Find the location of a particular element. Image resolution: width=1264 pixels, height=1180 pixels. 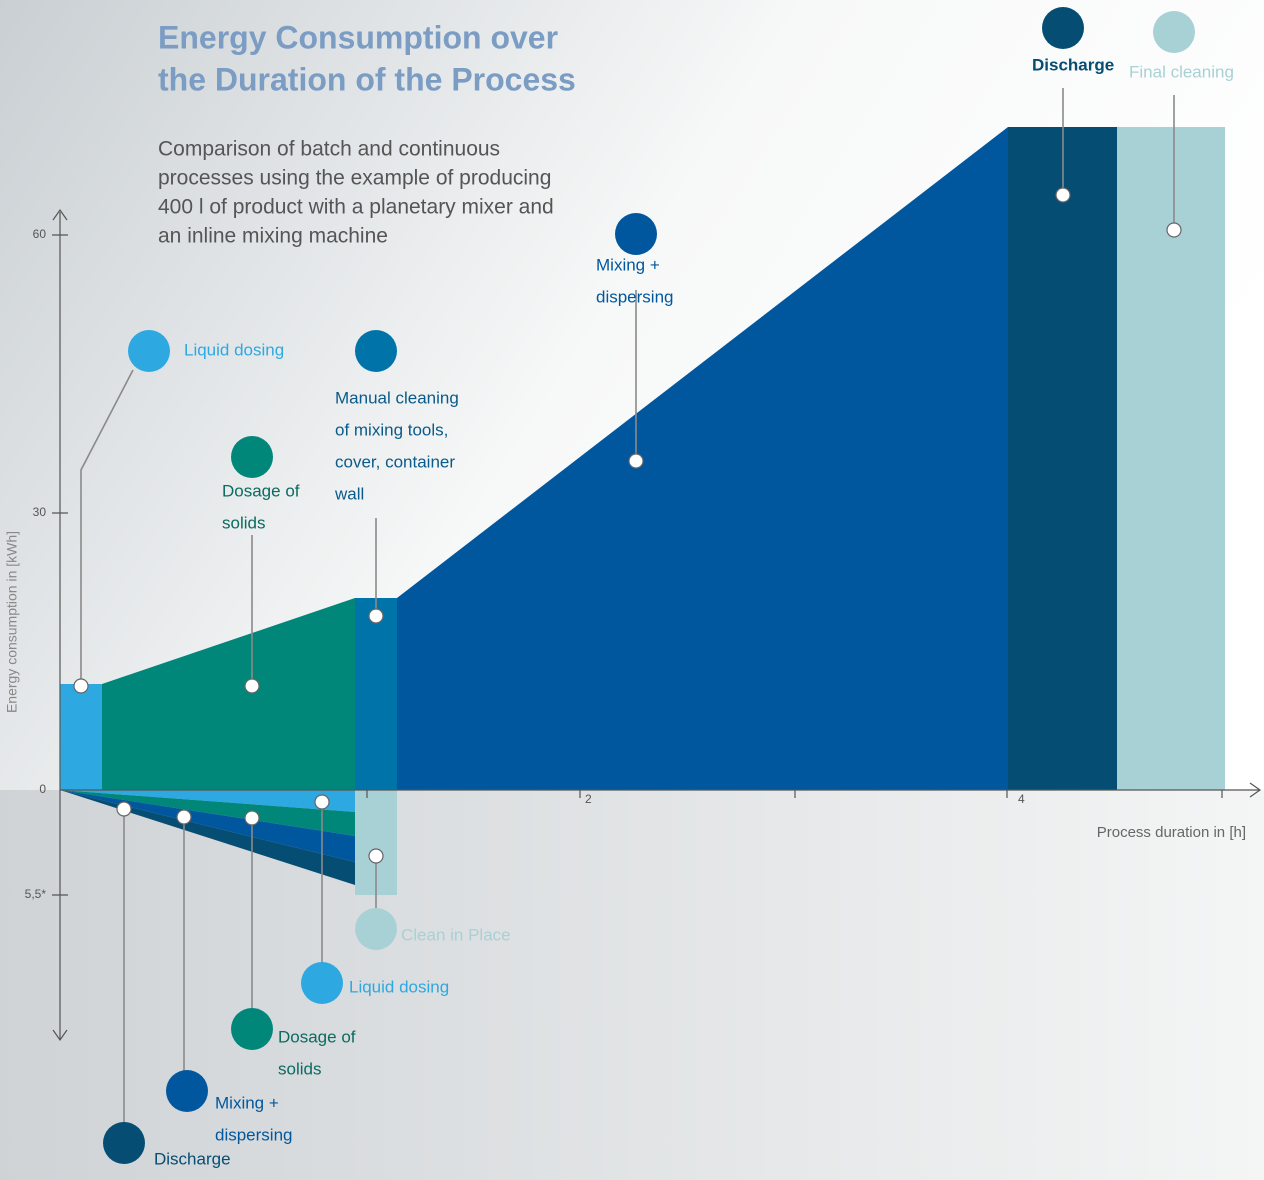

subtitle: processes using the example of producing is located at coordinates (354, 178).